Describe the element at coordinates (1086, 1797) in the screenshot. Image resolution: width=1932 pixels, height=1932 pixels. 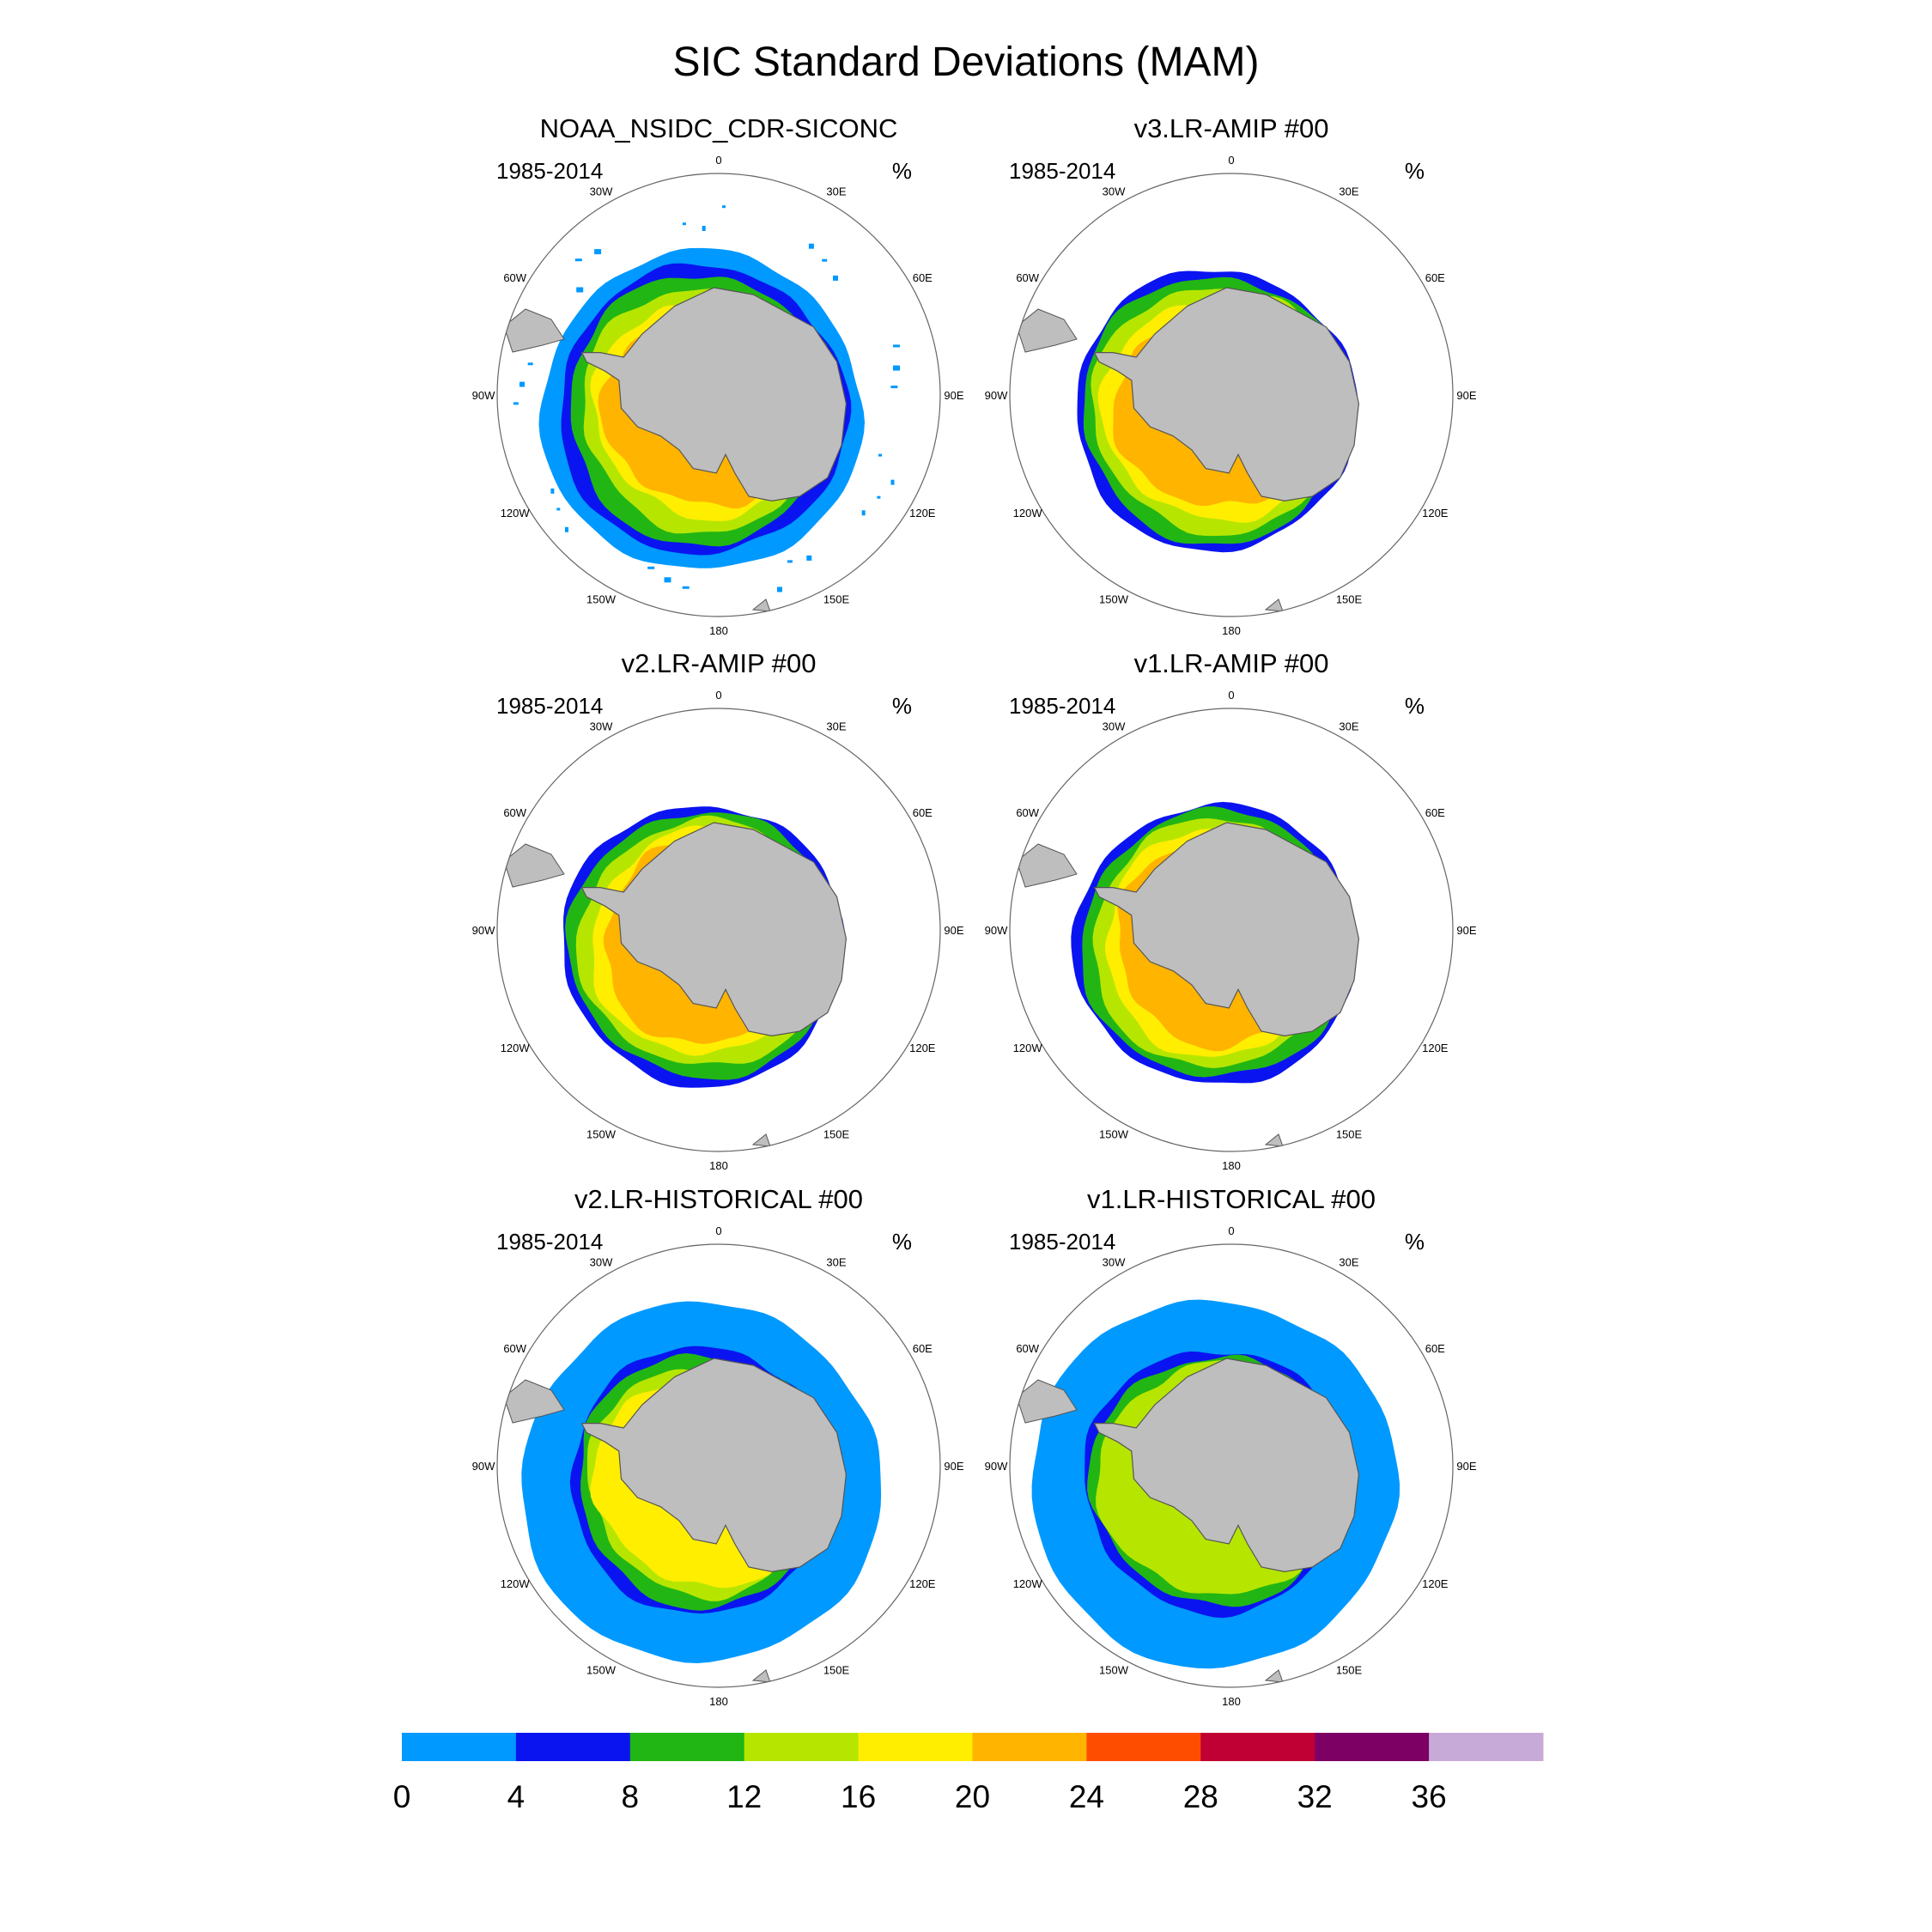
I see `color-bar-tick-label: 24` at that location.